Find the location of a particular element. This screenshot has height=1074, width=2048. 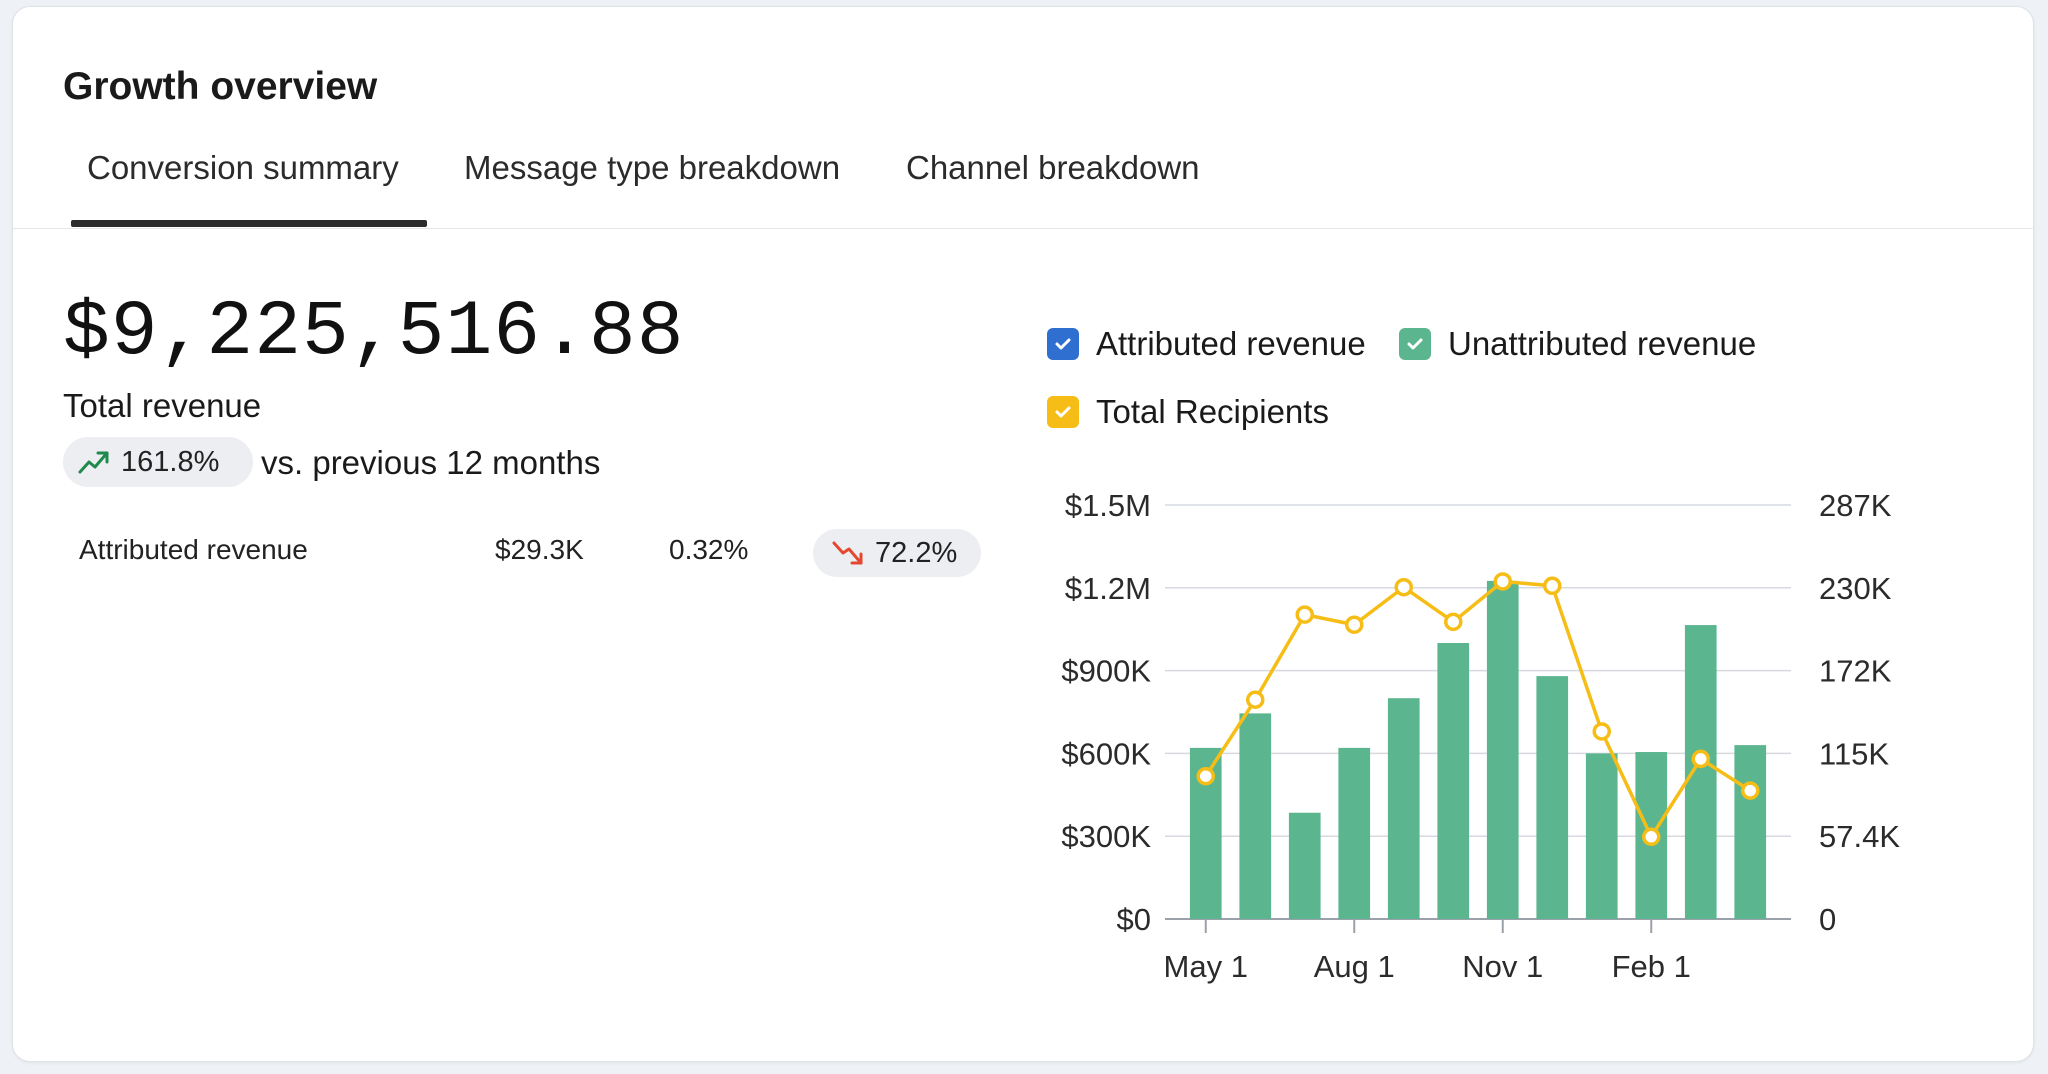

legend-unattributed-revenue: Unattributed revenue is located at coordinates (1577, 344).